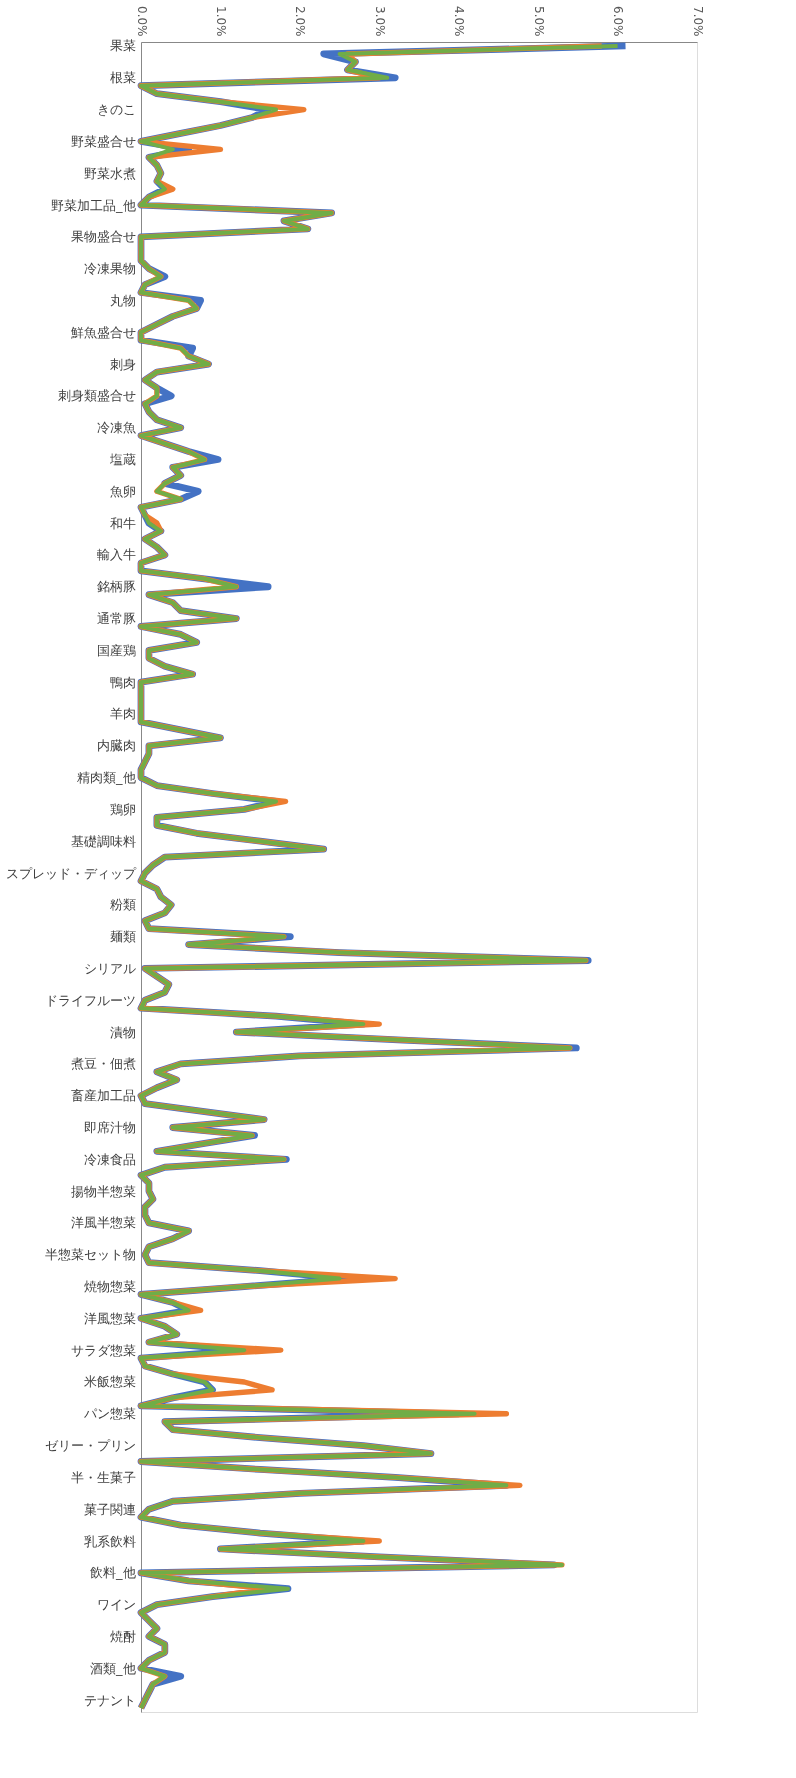  What do you see at coordinates (116, 1605) in the screenshot?
I see `y-tick-label: ワイン` at bounding box center [116, 1605].